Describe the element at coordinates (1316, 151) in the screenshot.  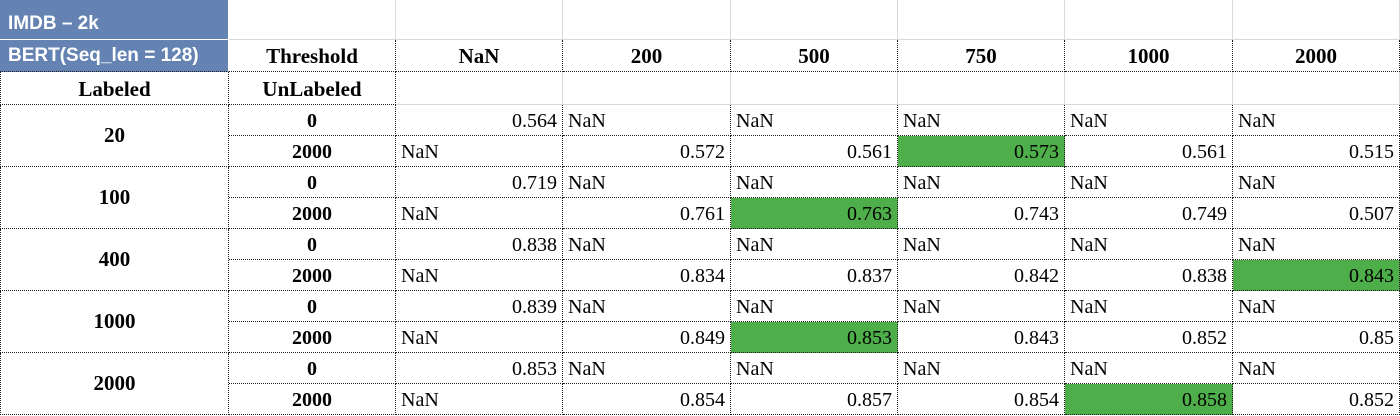
I see `score-cell: 0.515` at that location.